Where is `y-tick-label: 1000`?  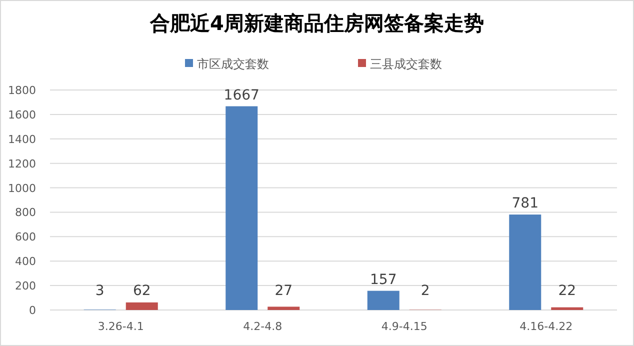 y-tick-label: 1000 is located at coordinates (22, 188).